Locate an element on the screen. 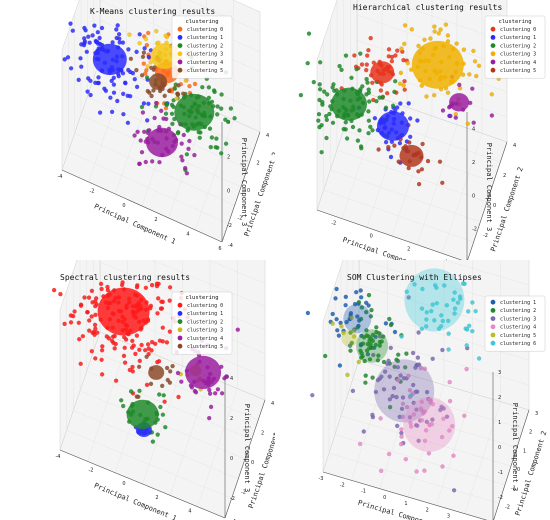  z-axis-label: Principal Component 3 is located at coordinates (489, 187).